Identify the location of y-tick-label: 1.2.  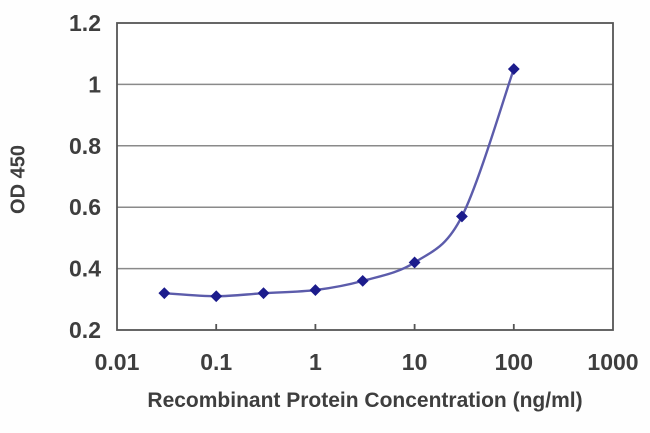
(85, 23).